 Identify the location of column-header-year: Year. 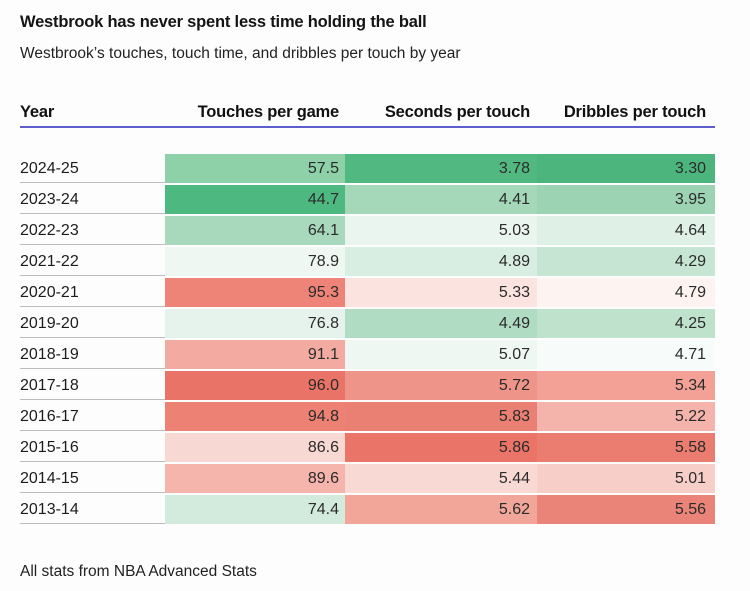
(37, 112).